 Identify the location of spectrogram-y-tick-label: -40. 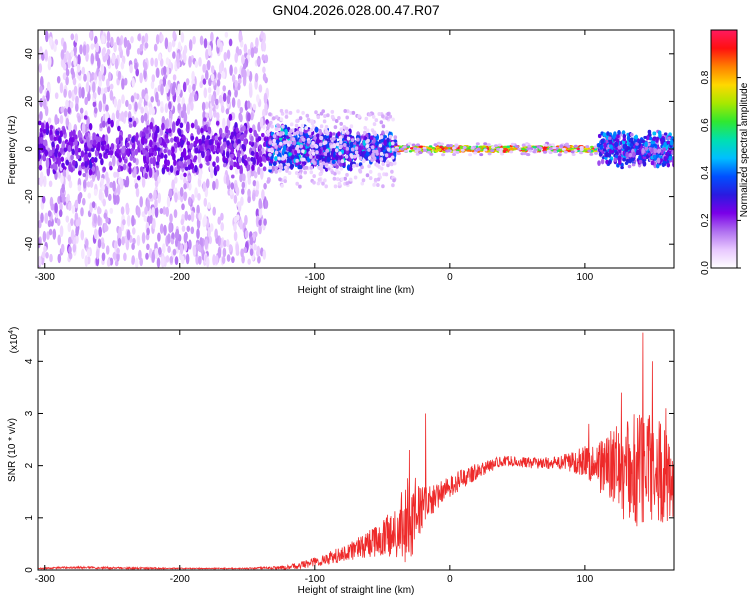
(29, 244).